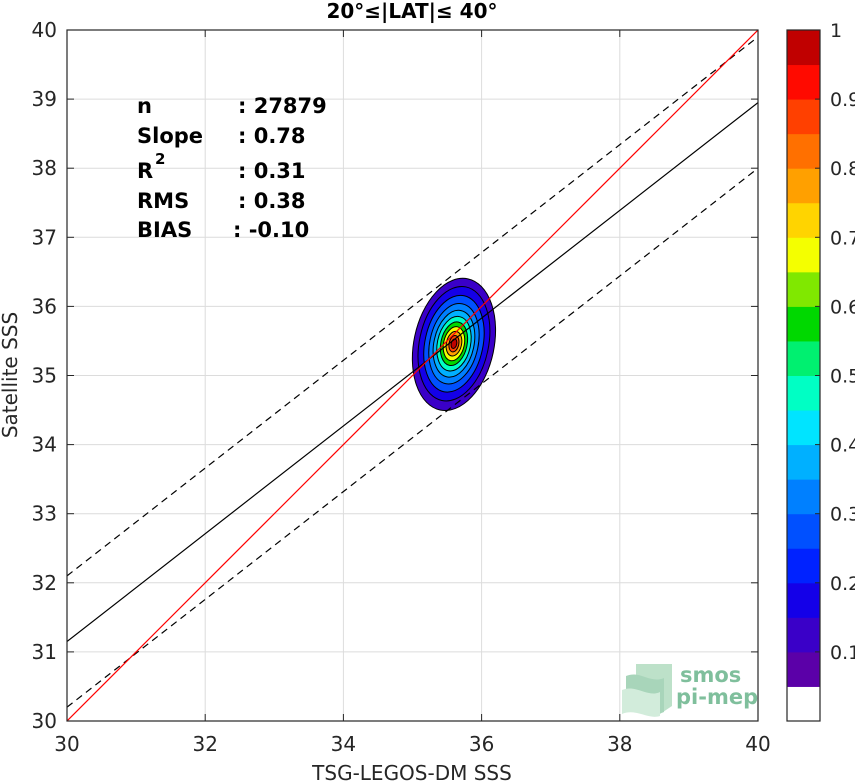 The image size is (855, 784). I want to click on chart-title: 20°≤|LAT|≤ 40°, so click(411, 11).